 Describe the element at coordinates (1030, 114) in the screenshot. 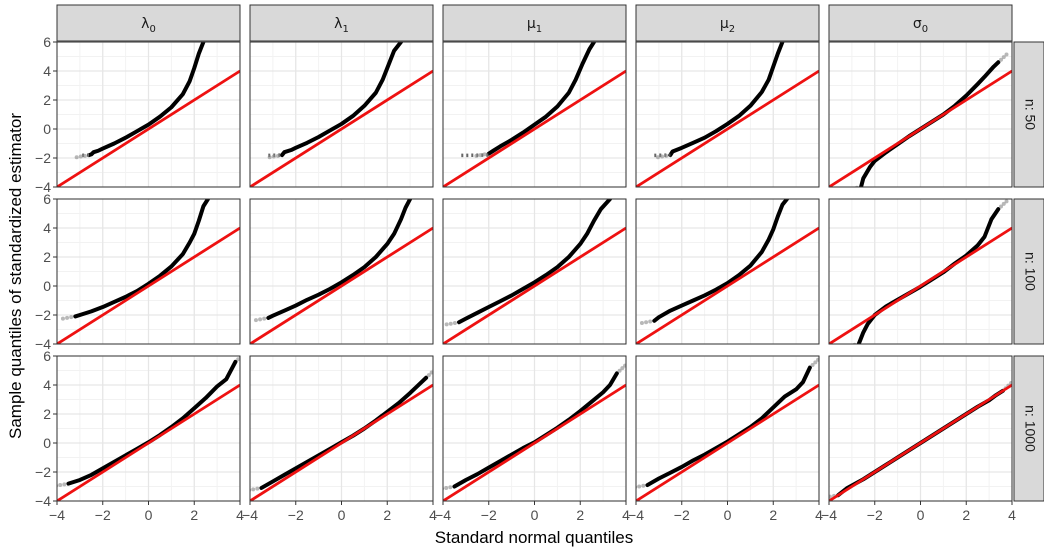

I see `row-label-n50: n: 50` at that location.